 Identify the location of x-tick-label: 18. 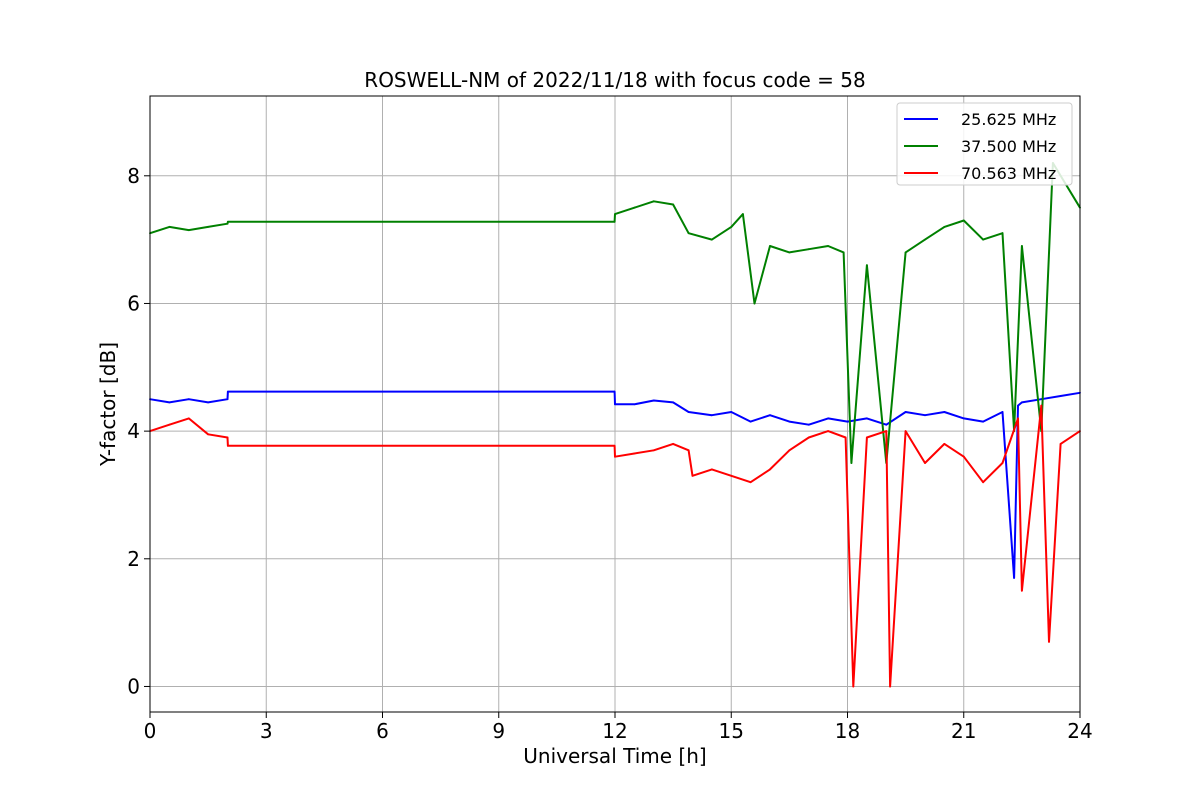
(847, 731).